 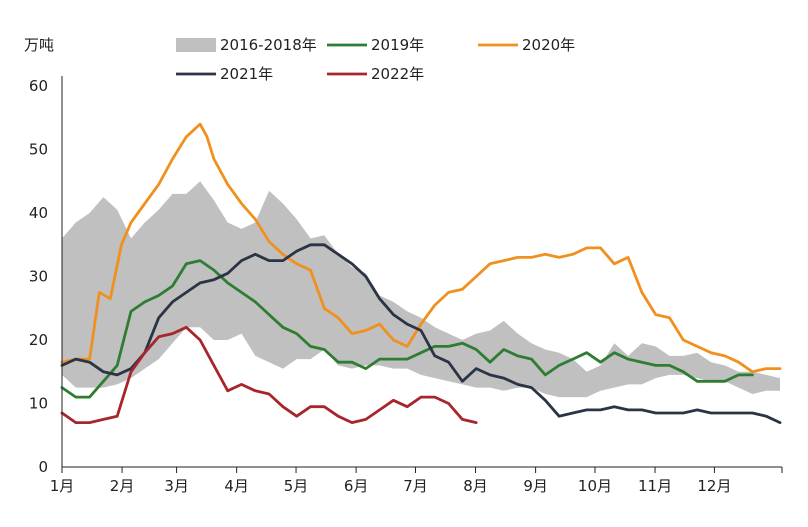 What do you see at coordinates (122, 486) in the screenshot?
I see `x-tick-label: 2月` at bounding box center [122, 486].